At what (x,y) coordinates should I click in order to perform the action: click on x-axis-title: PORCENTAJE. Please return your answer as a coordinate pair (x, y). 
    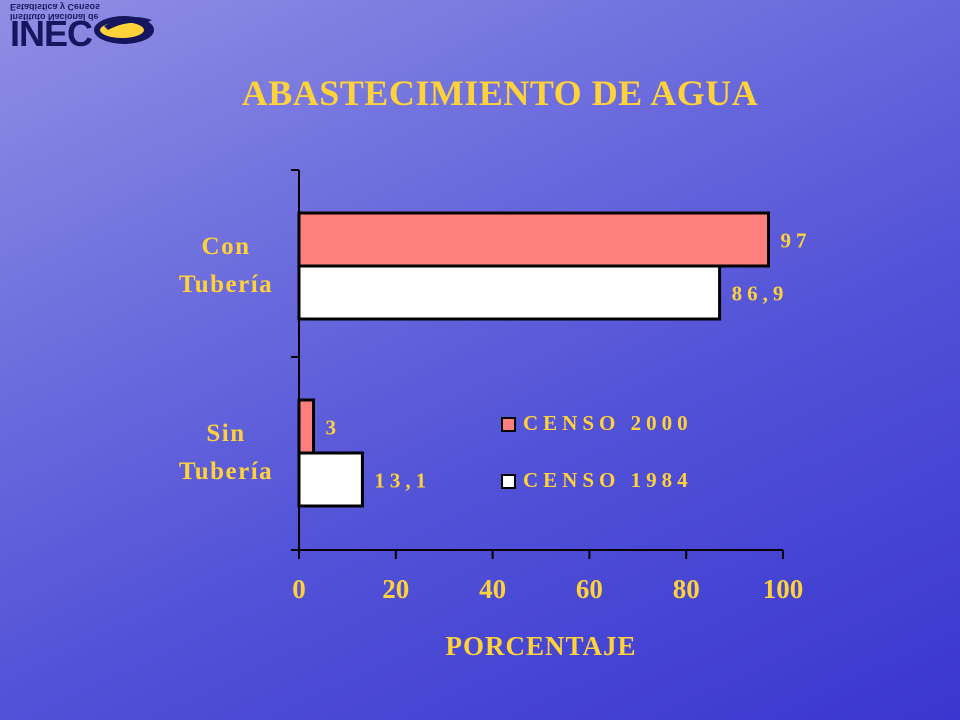
    Looking at the image, I should click on (540, 646).